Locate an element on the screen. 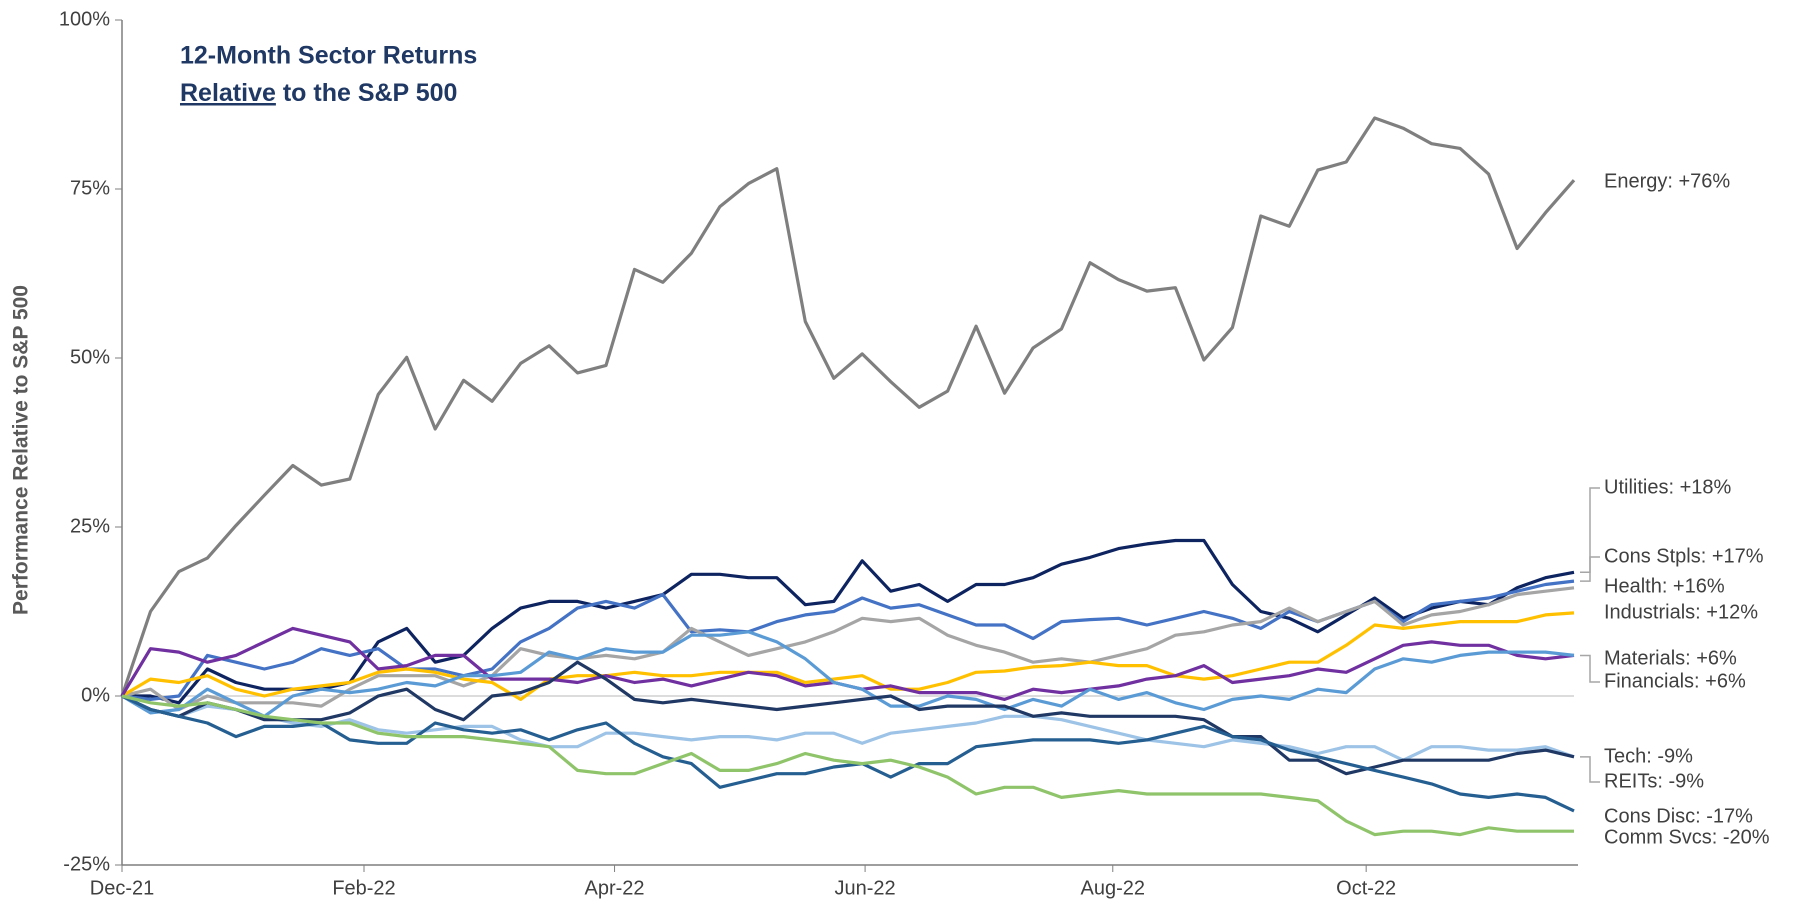 Image resolution: width=1808 pixels, height=907 pixels. x-tick-label: Aug-22 is located at coordinates (1113, 888).